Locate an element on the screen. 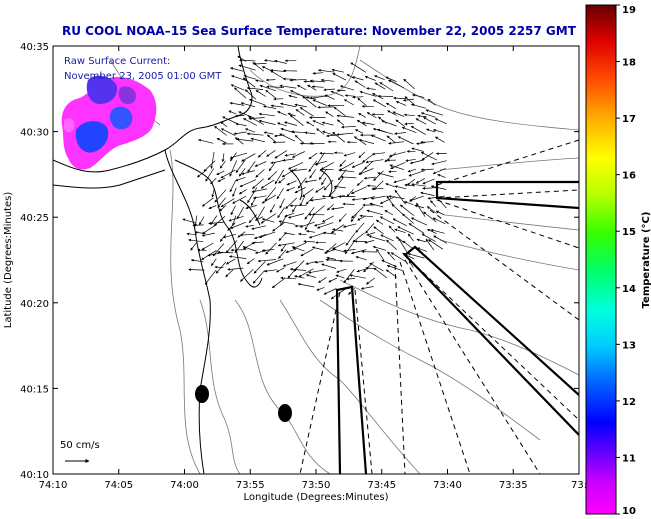 Image resolution: width=651 pixels, height=519 pixels. x-tick-label: 73:3 is located at coordinates (582, 485).